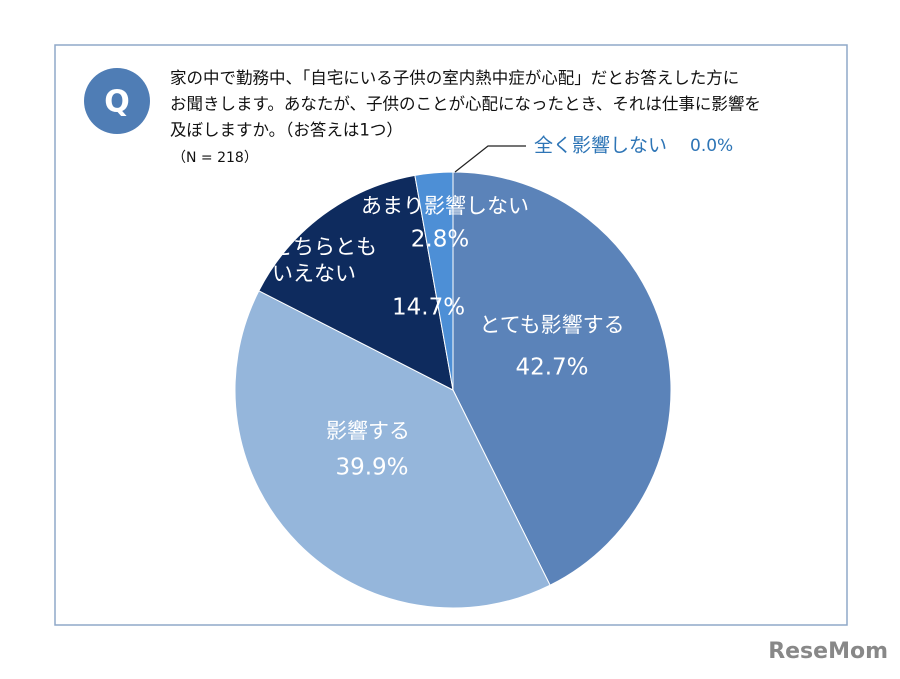  Describe the element at coordinates (711, 146) in the screenshot. I see `value-label: 0.0%` at that location.